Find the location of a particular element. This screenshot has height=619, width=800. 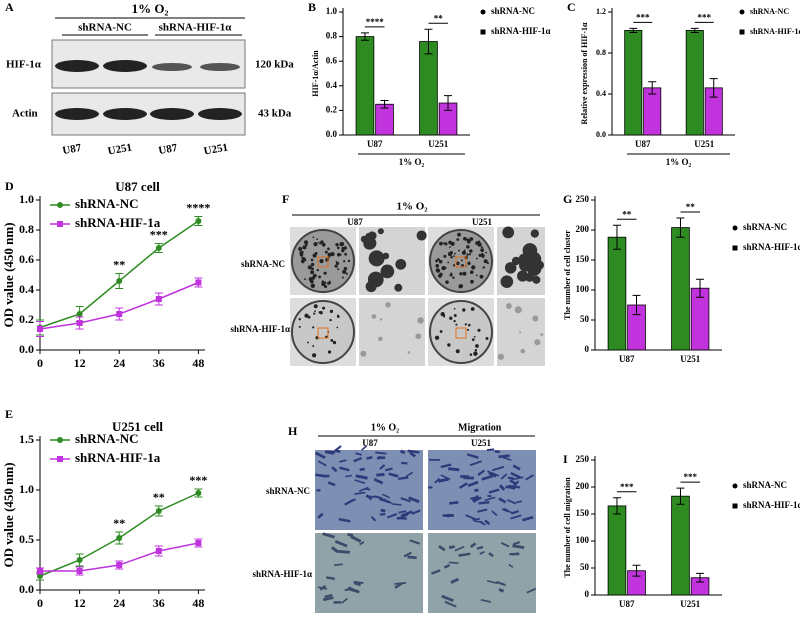

colony-title: 1% O₂ is located at coordinates (412, 207).